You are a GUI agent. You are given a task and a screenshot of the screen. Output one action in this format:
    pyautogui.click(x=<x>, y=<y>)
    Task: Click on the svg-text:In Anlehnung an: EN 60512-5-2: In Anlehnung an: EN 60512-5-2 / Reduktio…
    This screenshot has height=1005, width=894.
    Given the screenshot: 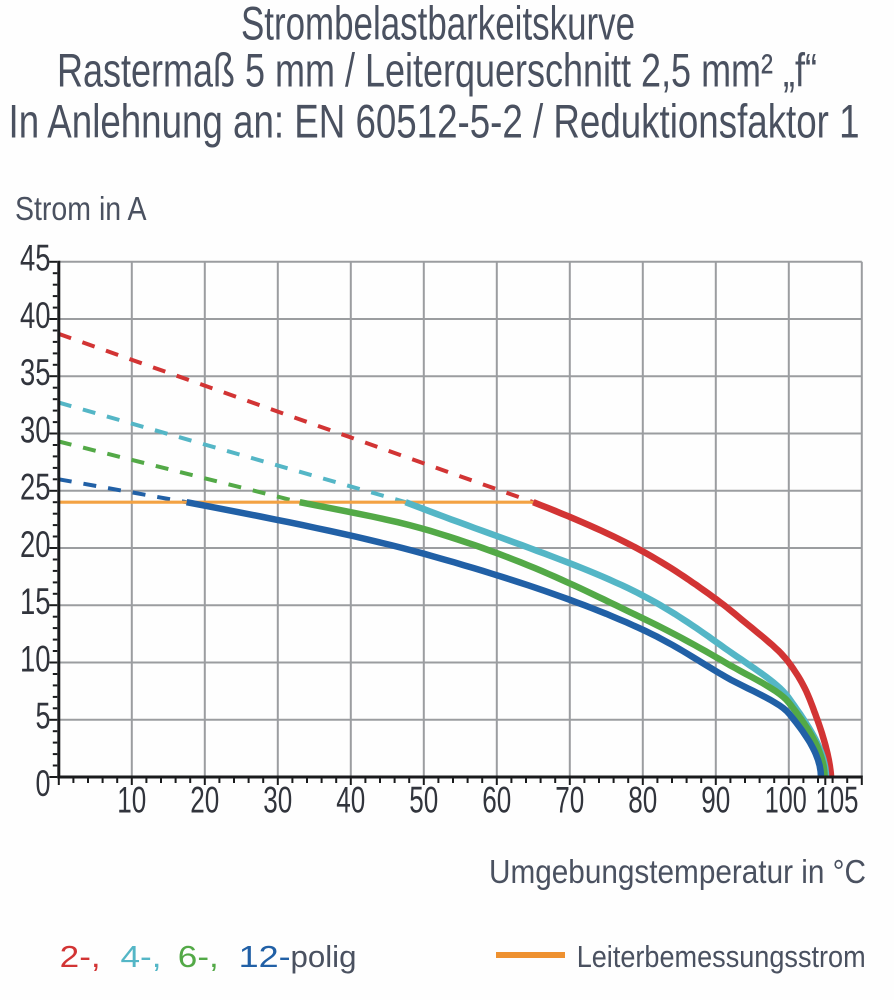 What is the action you would take?
    pyautogui.click(x=434, y=120)
    